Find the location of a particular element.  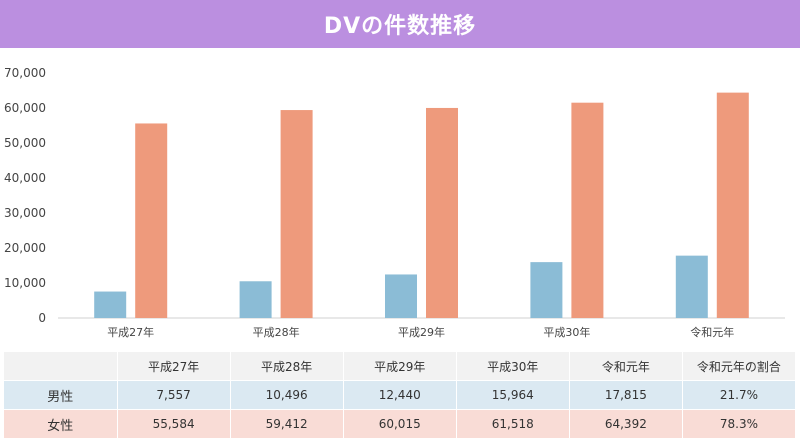

x-tick-label: 平成27年 is located at coordinates (130, 332).